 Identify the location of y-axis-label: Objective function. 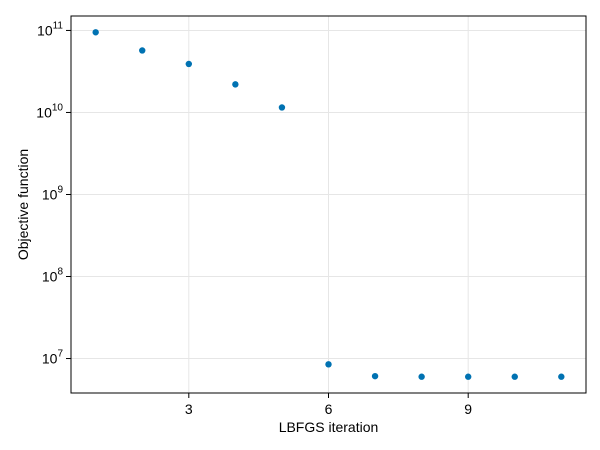
(23, 204).